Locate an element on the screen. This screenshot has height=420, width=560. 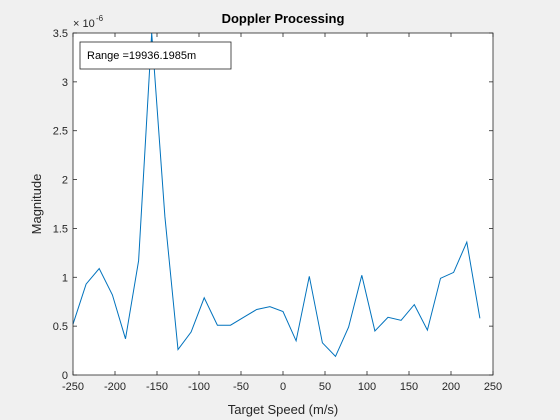
x-tick-label: 200 is located at coordinates (451, 387).